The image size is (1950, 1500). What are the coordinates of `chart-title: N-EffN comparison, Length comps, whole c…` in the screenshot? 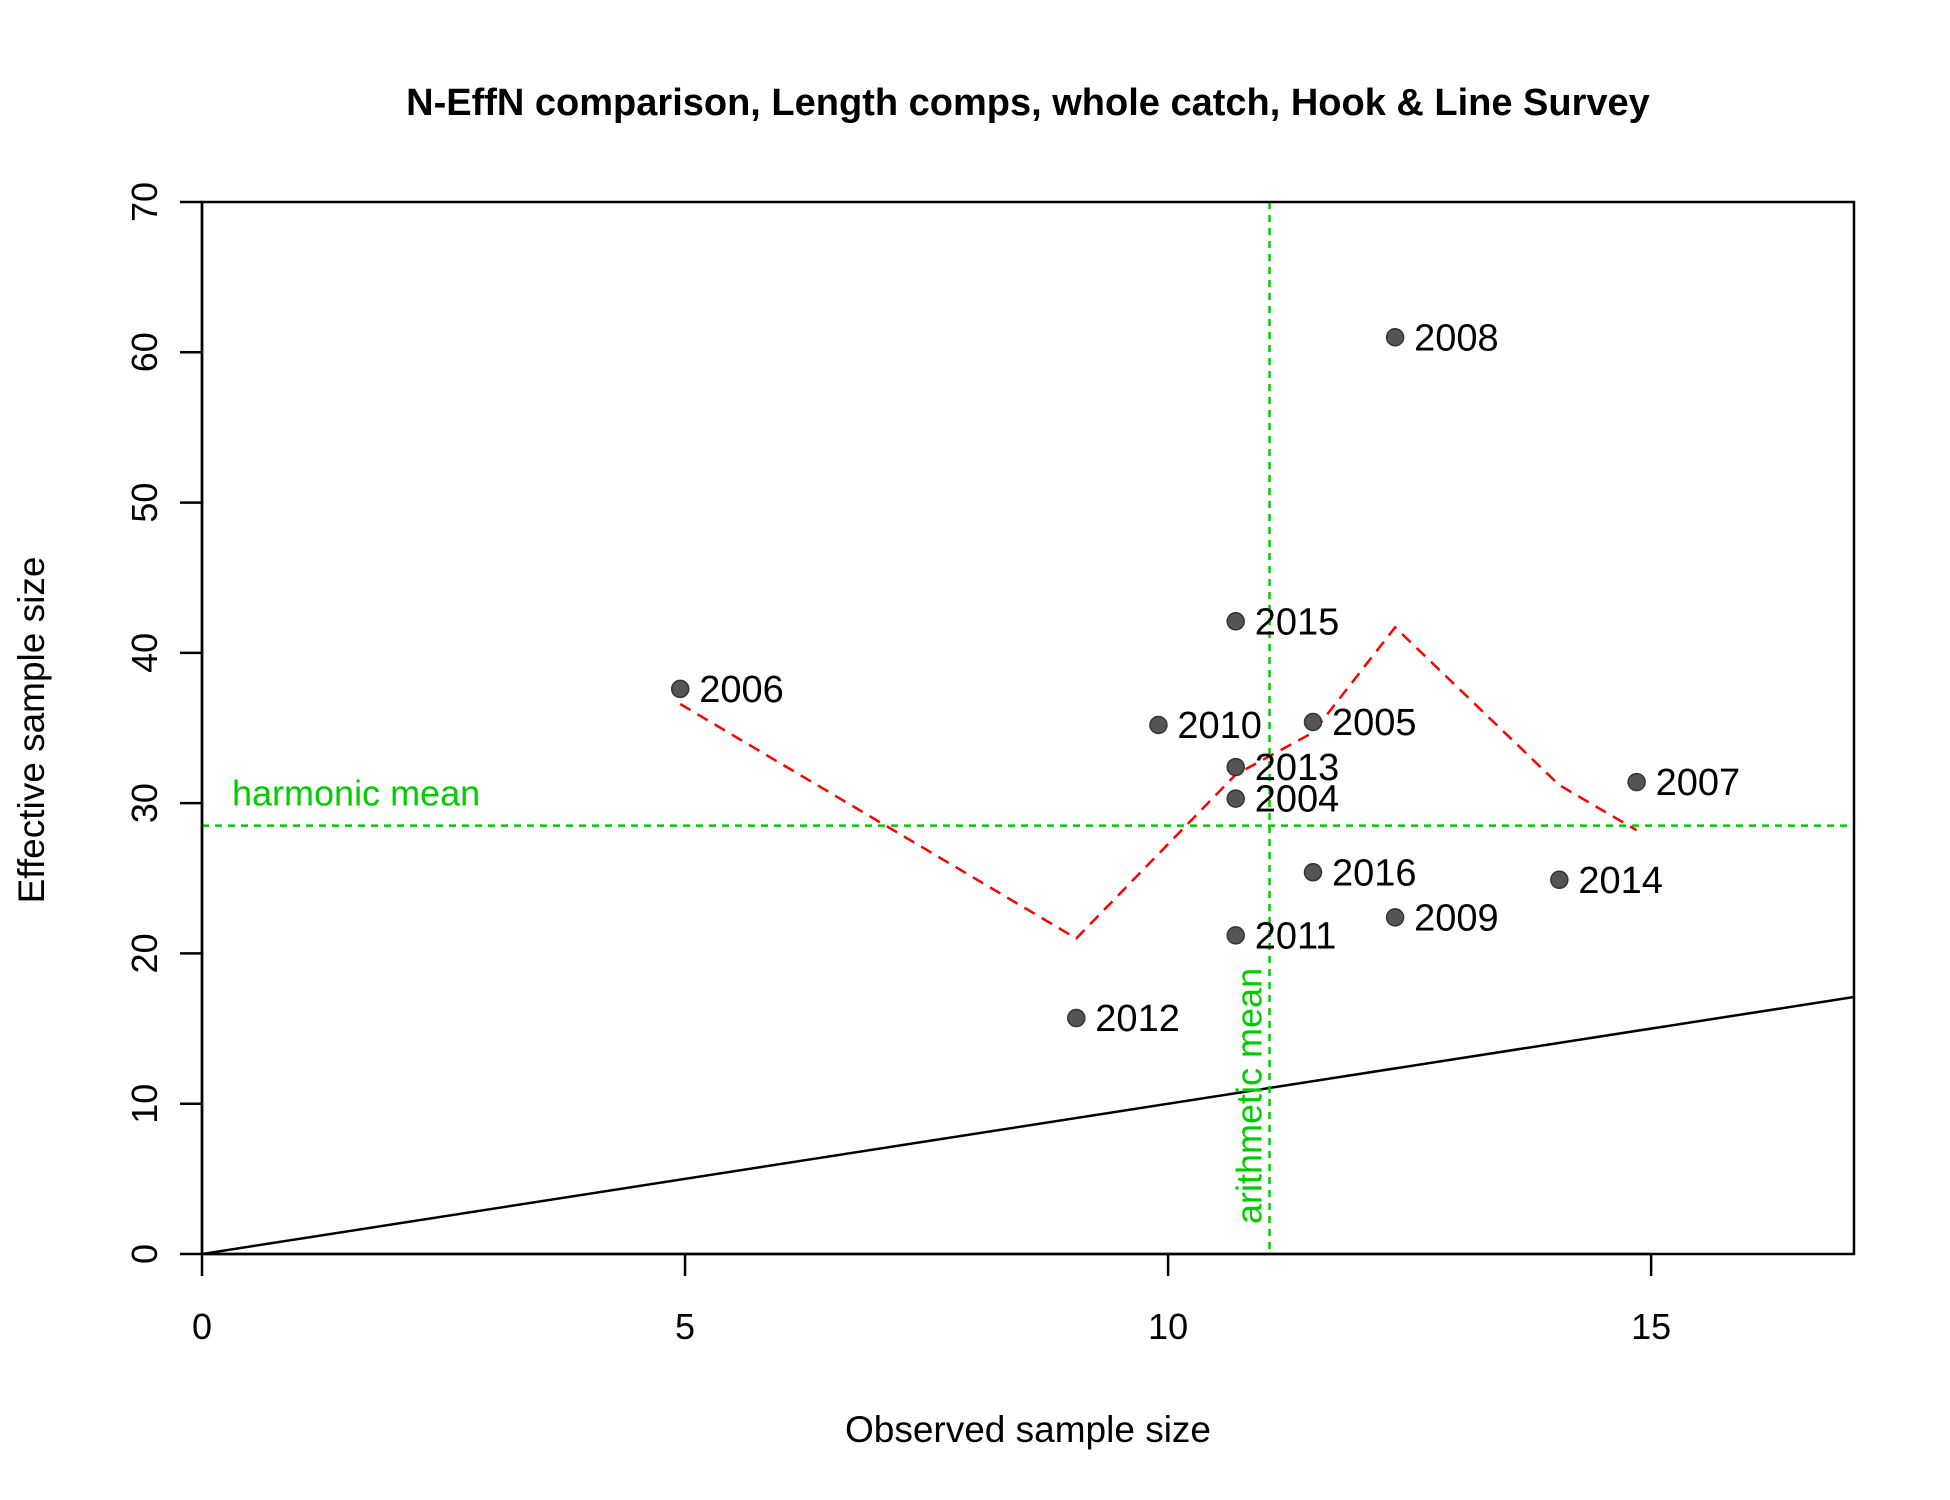 It's located at (1028, 103).